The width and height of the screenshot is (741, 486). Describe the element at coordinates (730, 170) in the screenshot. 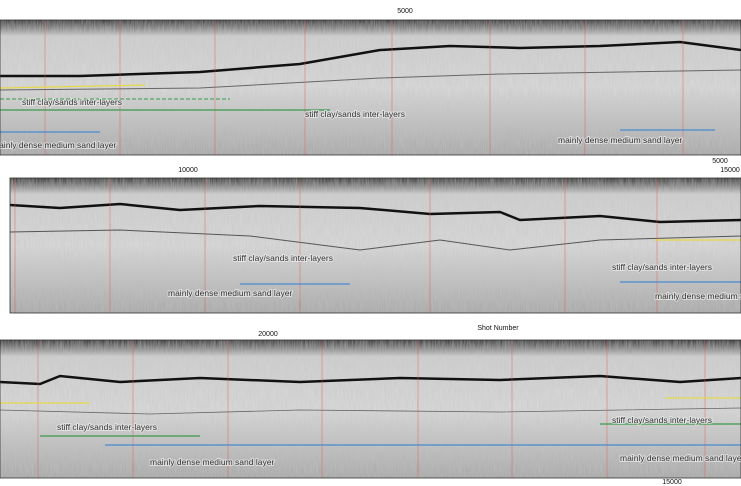

I see `top-tick: 15000` at that location.